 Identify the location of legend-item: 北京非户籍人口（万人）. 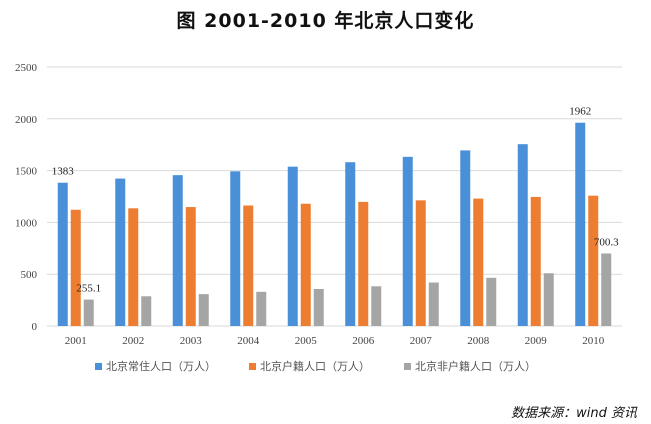
(470, 366).